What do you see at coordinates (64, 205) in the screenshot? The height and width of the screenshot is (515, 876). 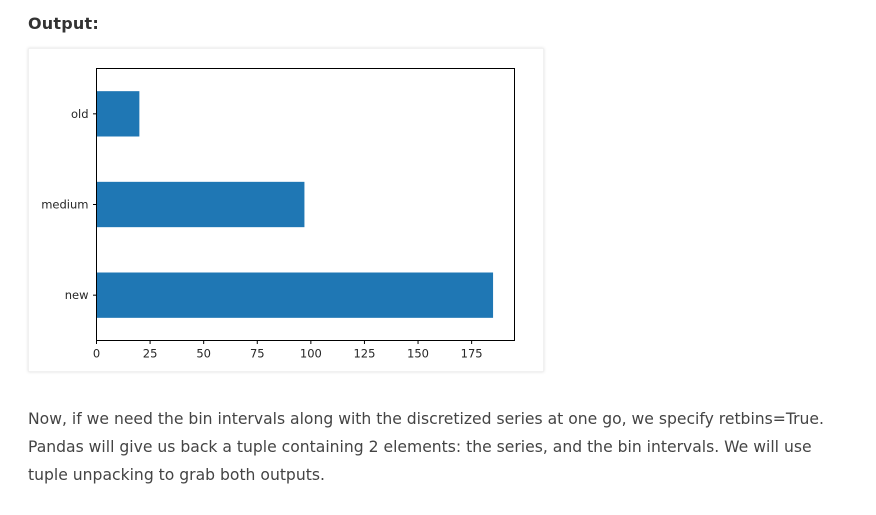 I see `y-tick-label-medium: medium` at bounding box center [64, 205].